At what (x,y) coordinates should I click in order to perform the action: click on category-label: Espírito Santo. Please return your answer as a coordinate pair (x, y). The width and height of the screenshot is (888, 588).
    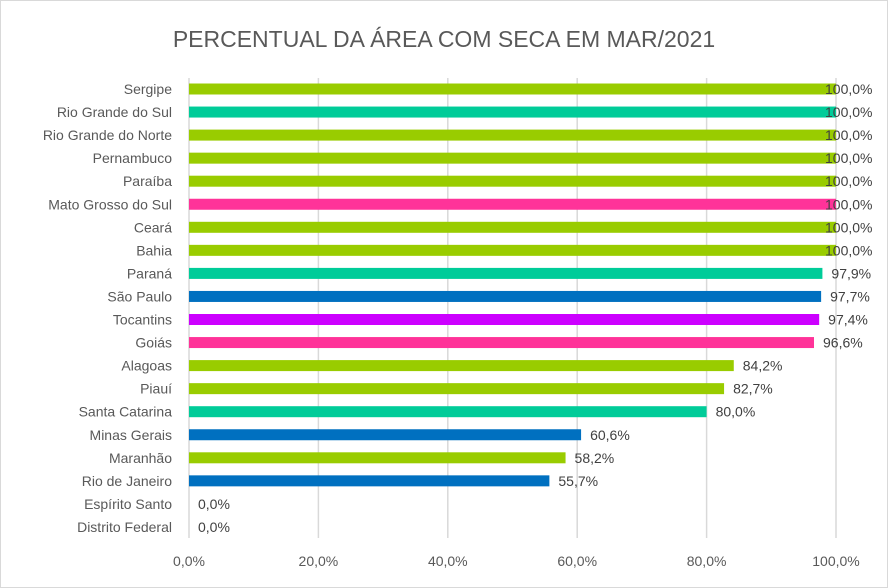
    Looking at the image, I should click on (128, 504).